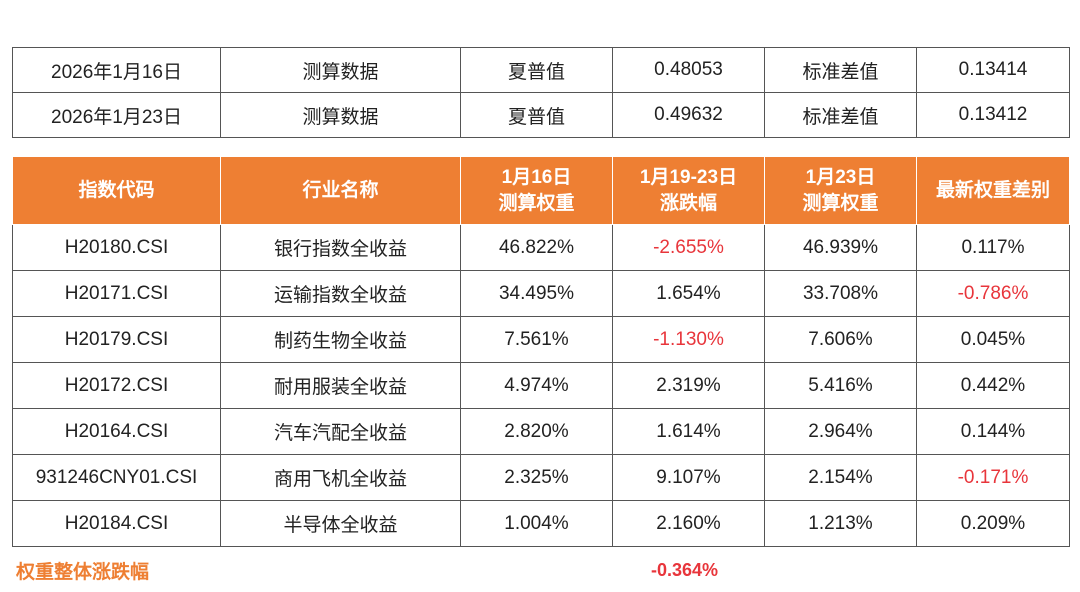  I want to click on sharpe-value-cell: 0.49632, so click(688, 115).